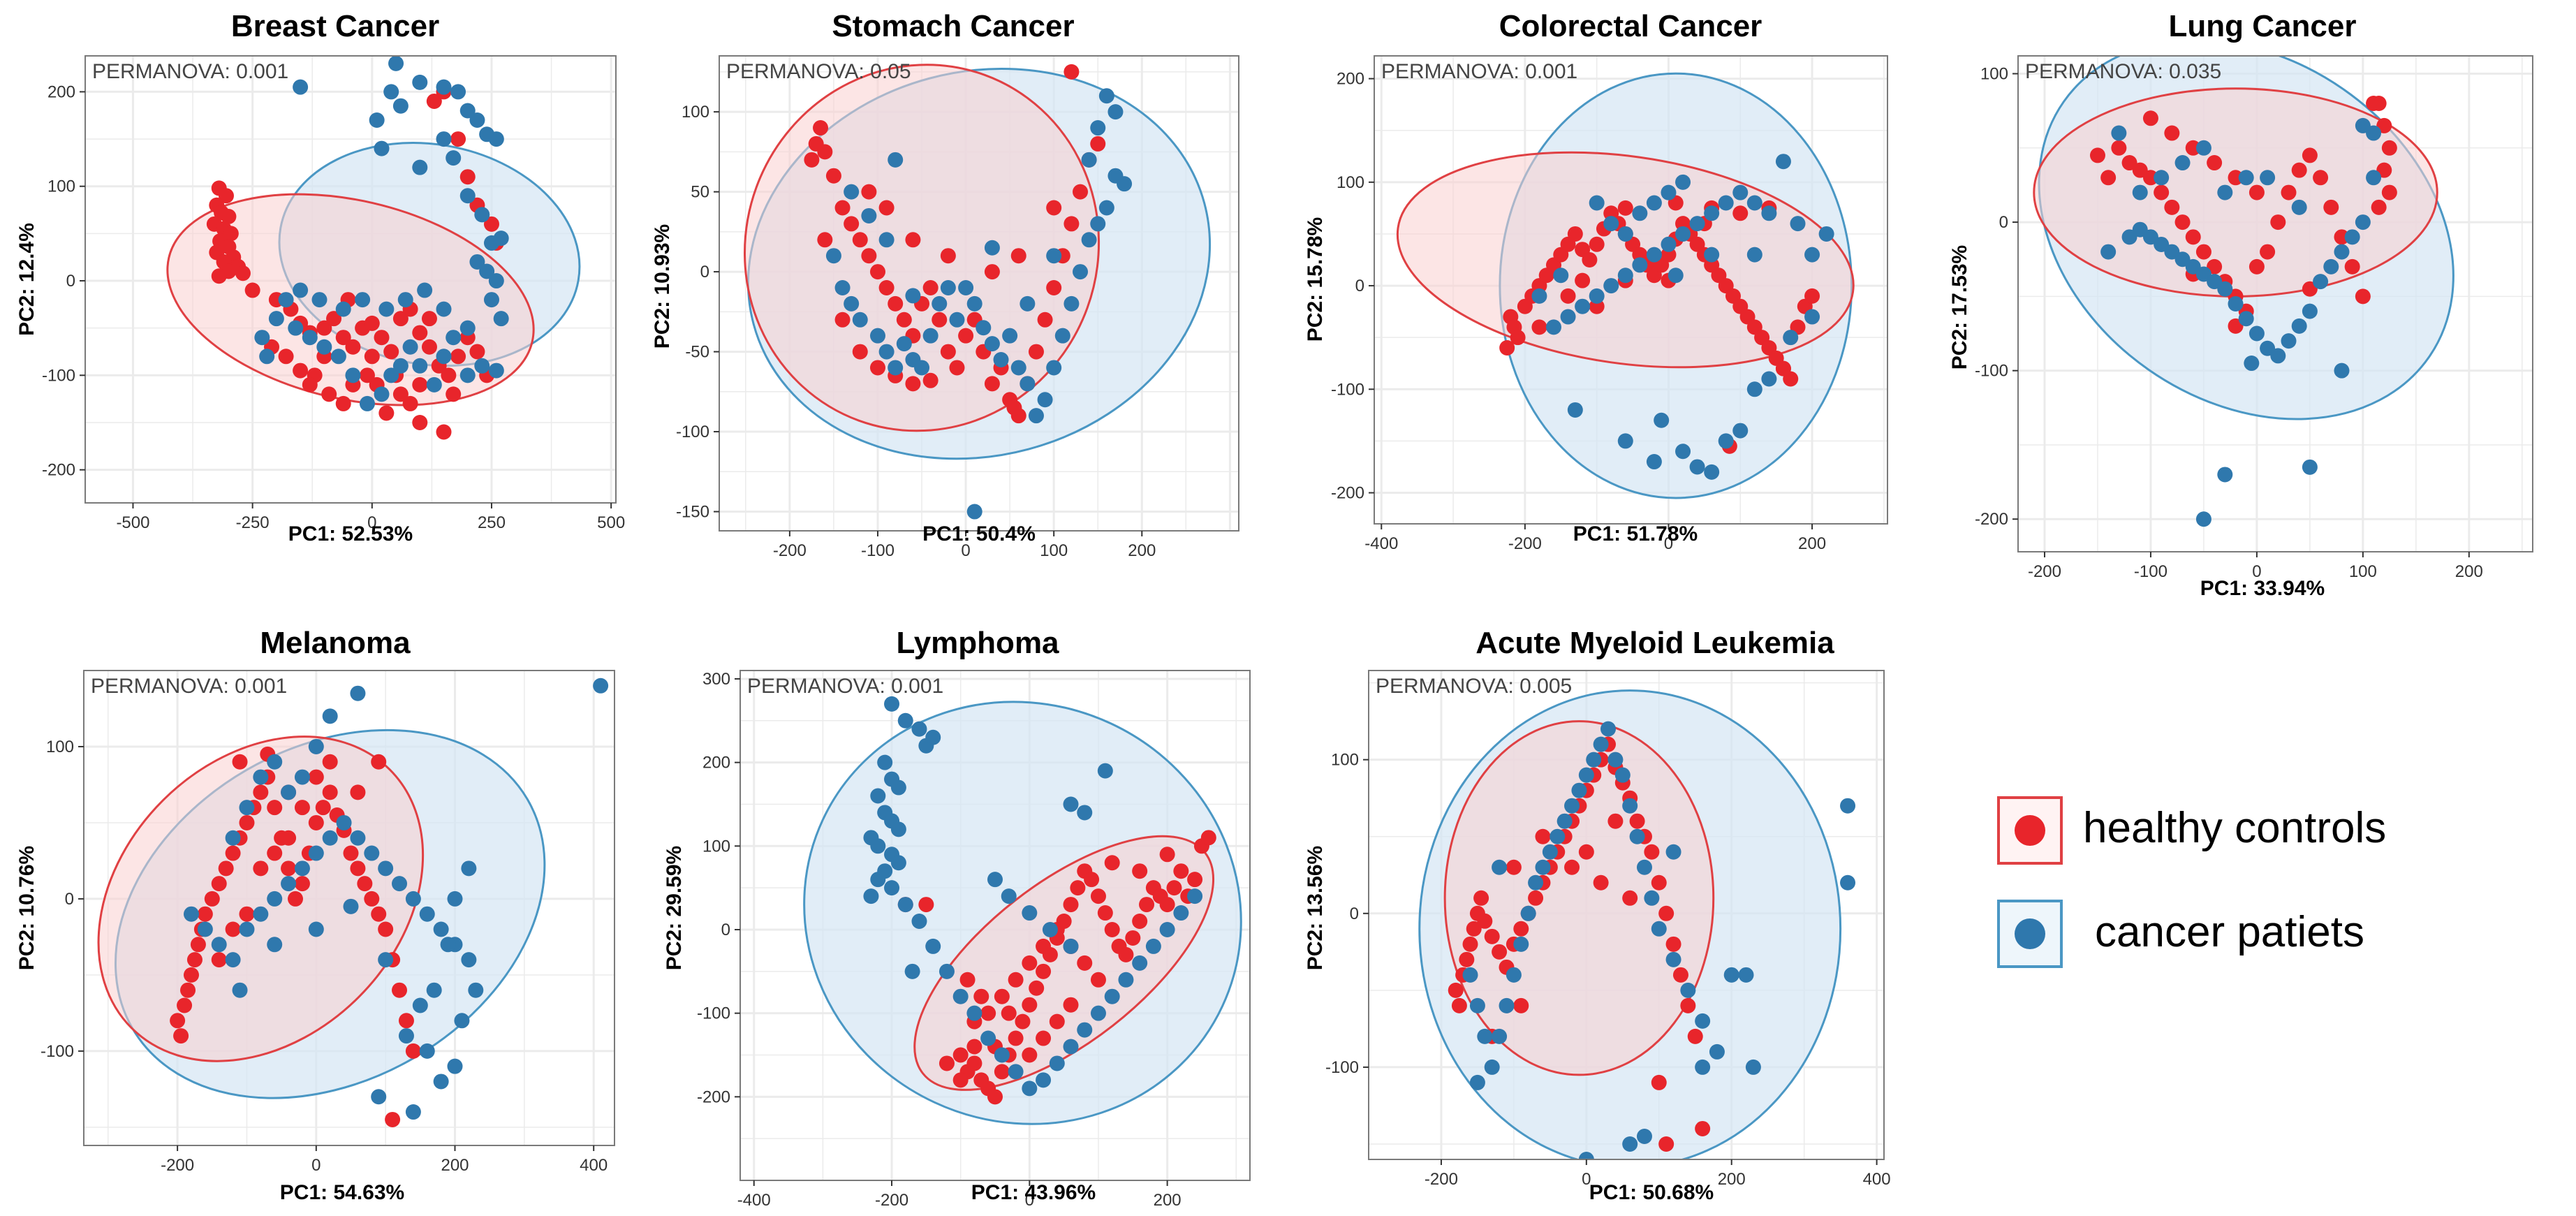  What do you see at coordinates (253, 522) in the screenshot?
I see `x-tick-label: -250` at bounding box center [253, 522].